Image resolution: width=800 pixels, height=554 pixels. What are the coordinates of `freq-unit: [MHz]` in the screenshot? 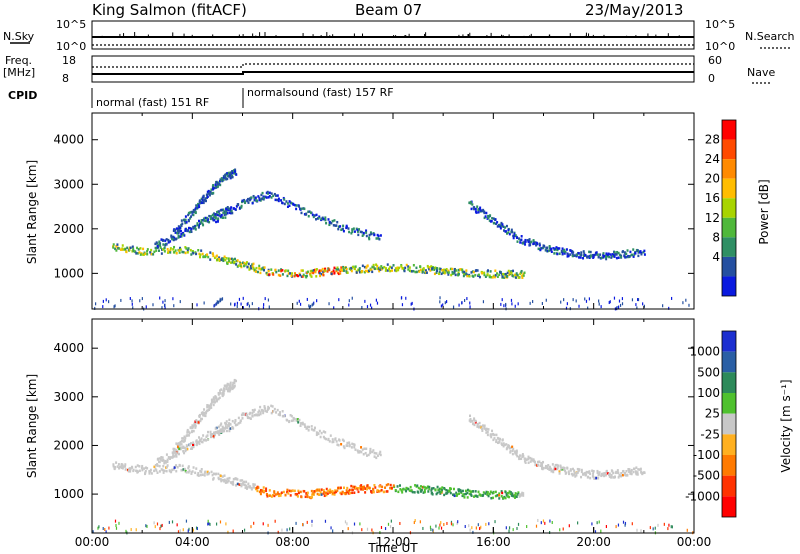 It's located at (19, 72).